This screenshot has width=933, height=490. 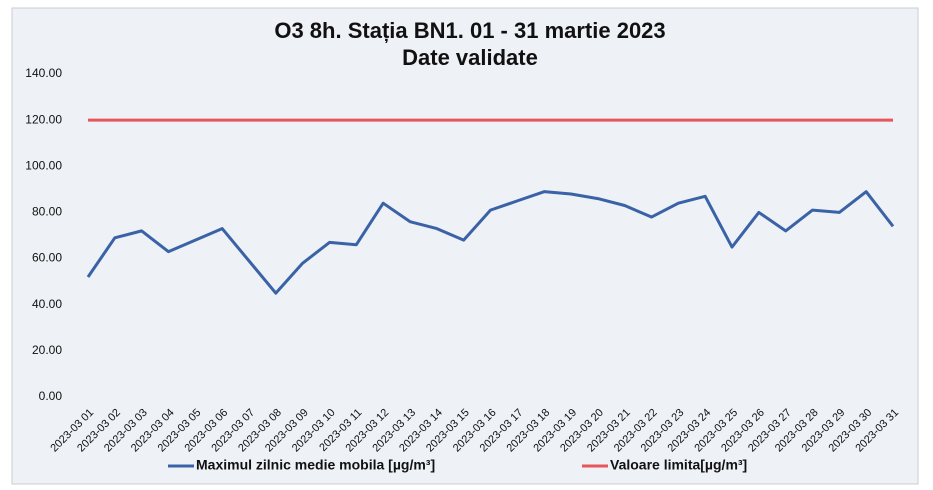 I want to click on y-tick-label: 60.00, so click(x=47, y=258).